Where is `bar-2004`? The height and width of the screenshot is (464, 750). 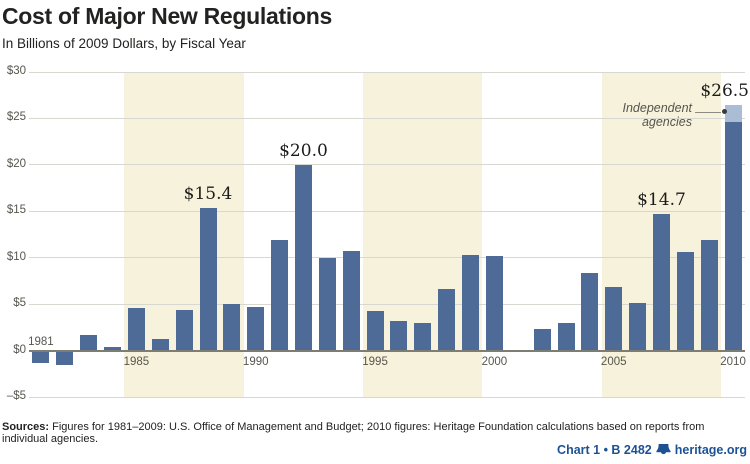 bar-2004 is located at coordinates (590, 311).